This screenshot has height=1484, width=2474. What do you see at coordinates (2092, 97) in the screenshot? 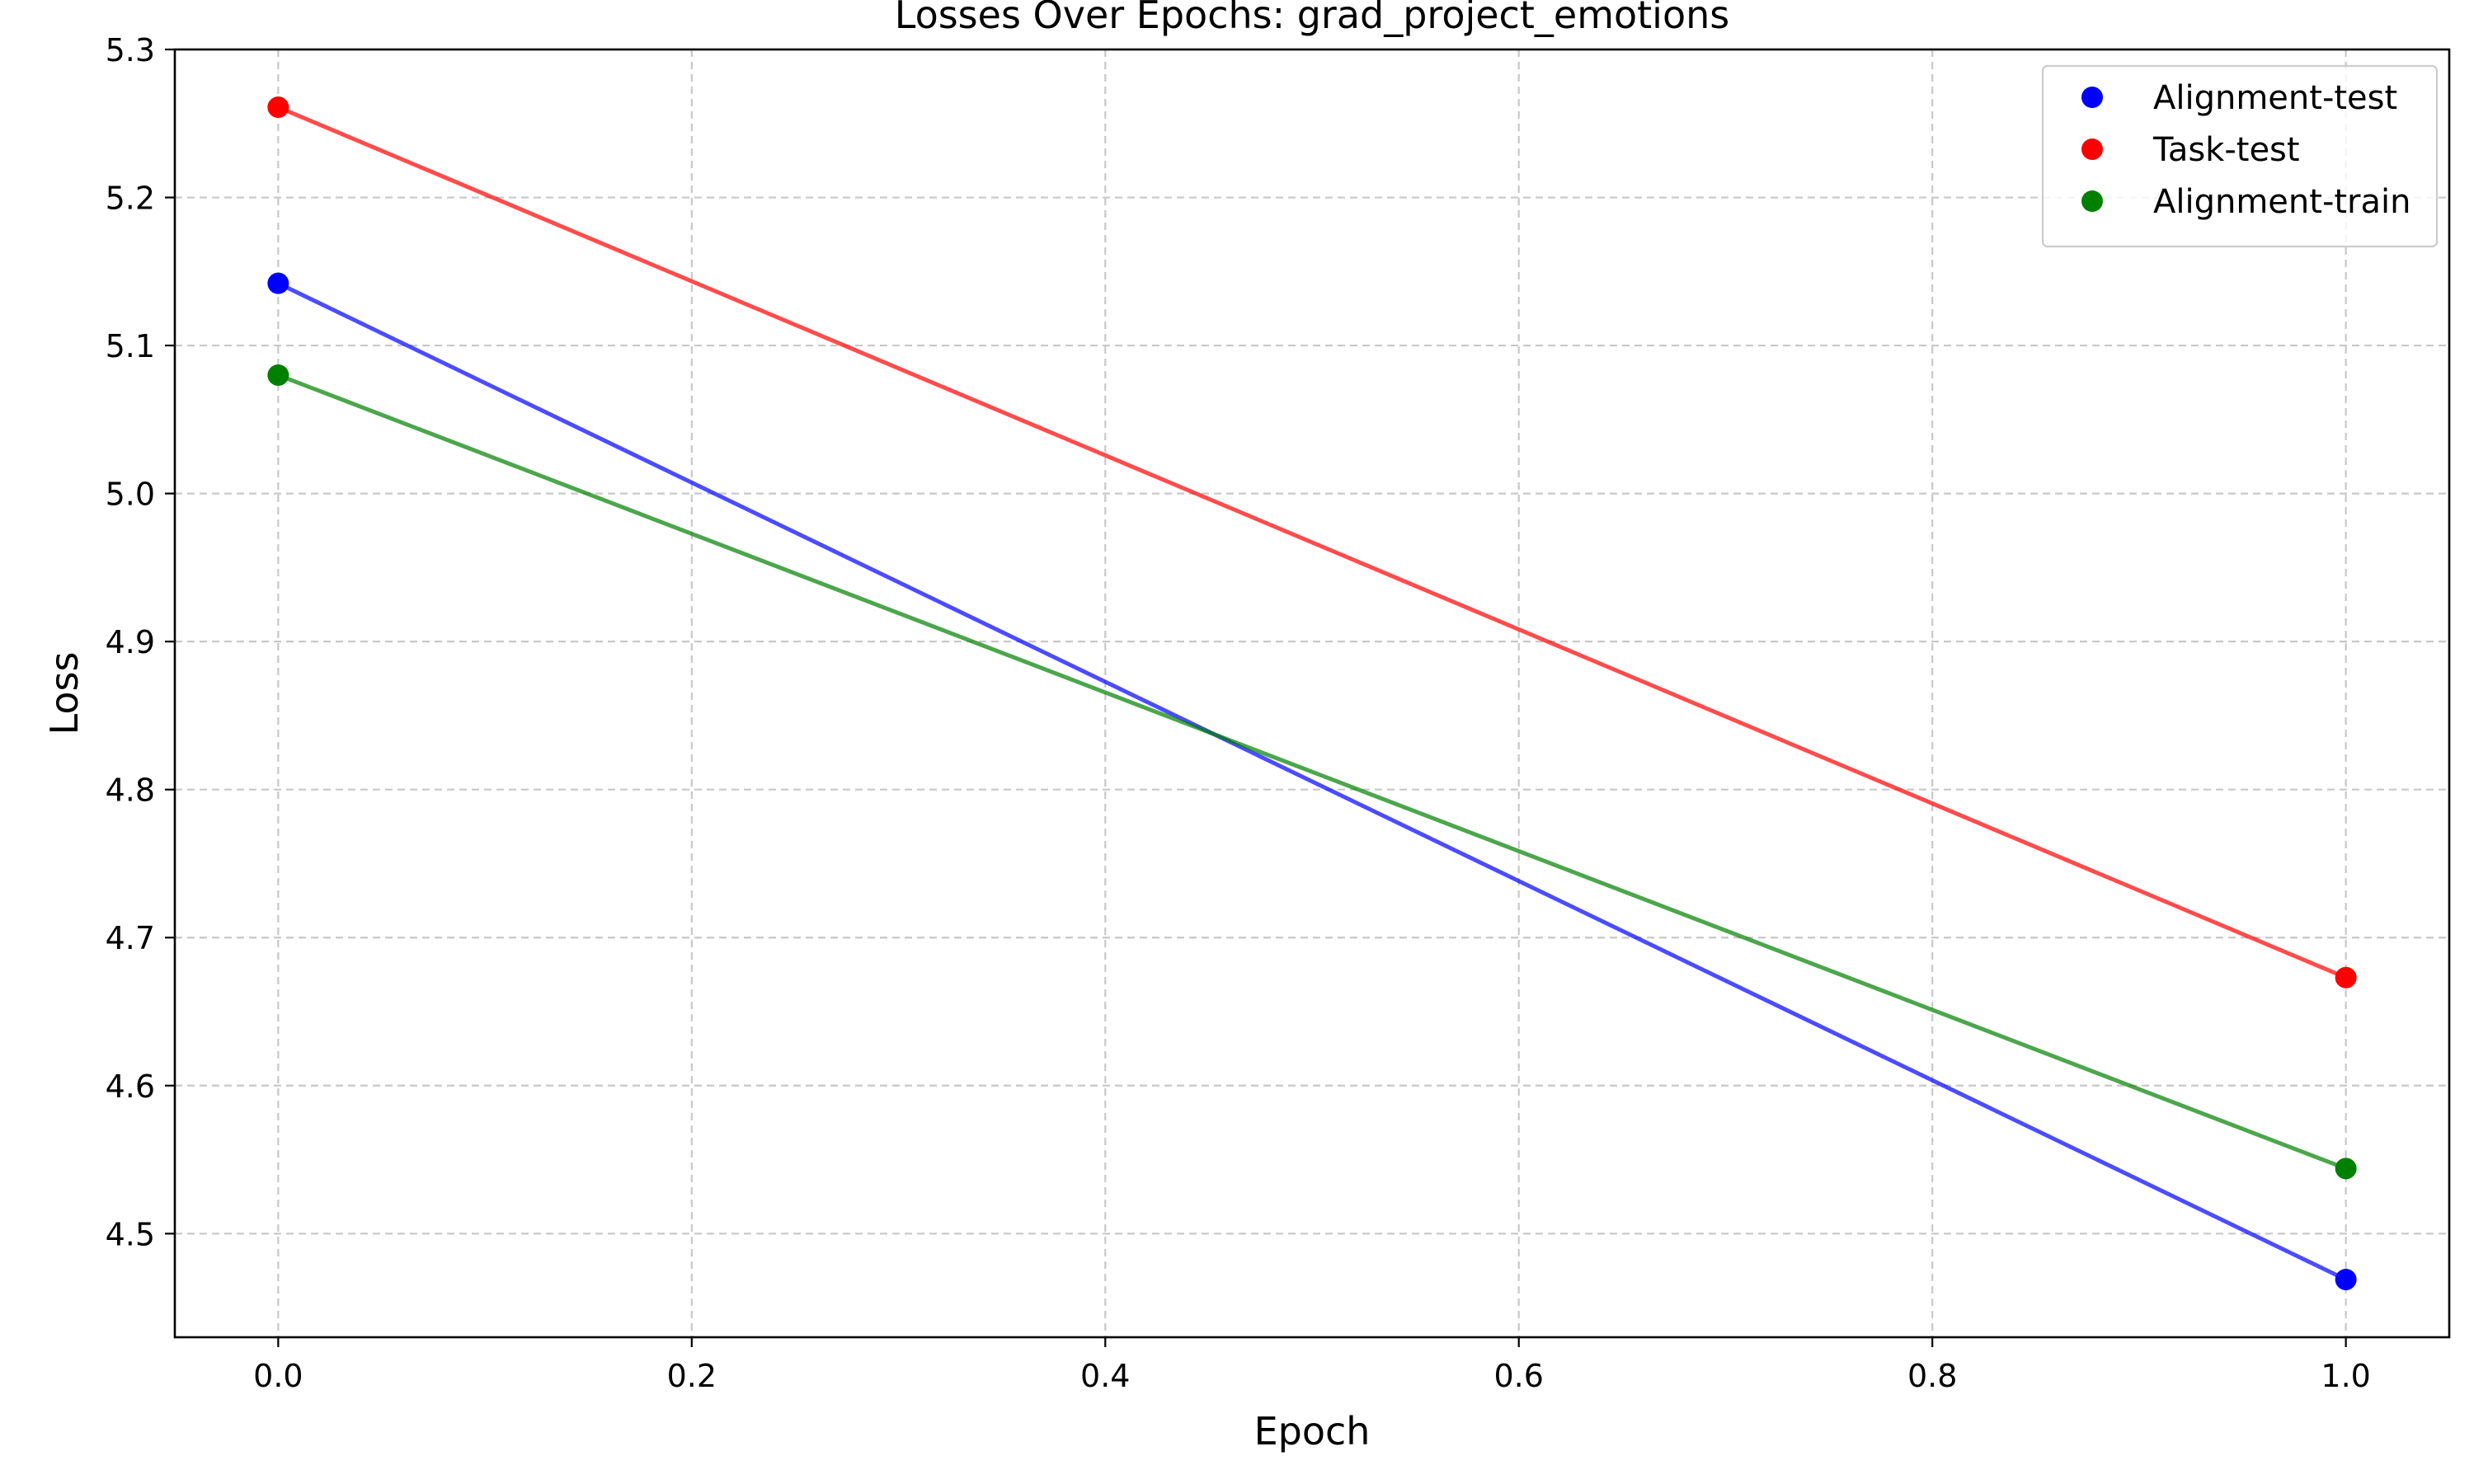
I see `legend-marker-alignment-test` at bounding box center [2092, 97].